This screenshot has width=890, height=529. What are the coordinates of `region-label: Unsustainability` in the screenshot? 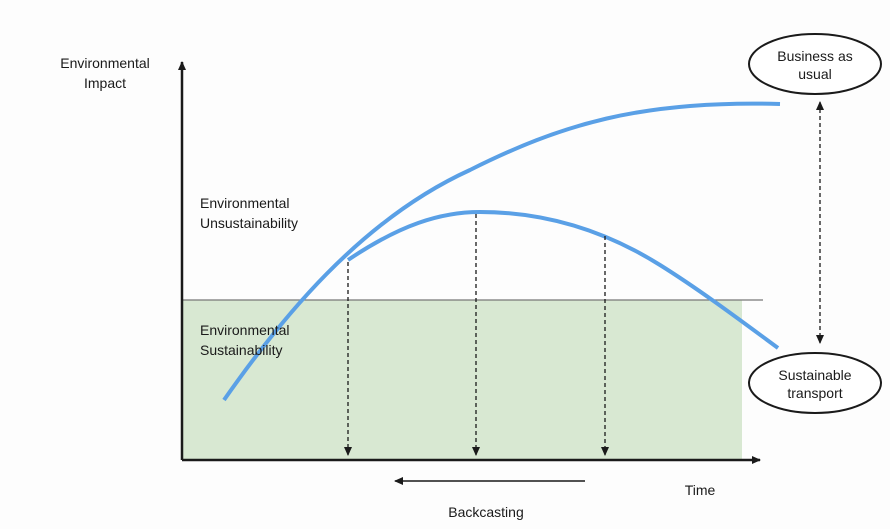 It's located at (249, 223).